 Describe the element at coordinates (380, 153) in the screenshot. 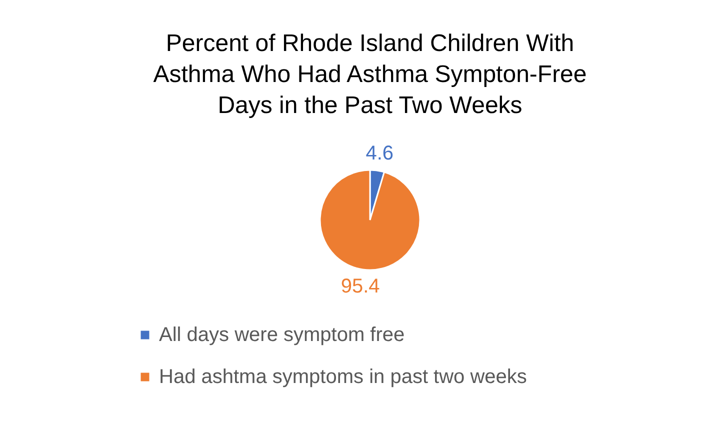

I see `data-label: 4.6` at that location.